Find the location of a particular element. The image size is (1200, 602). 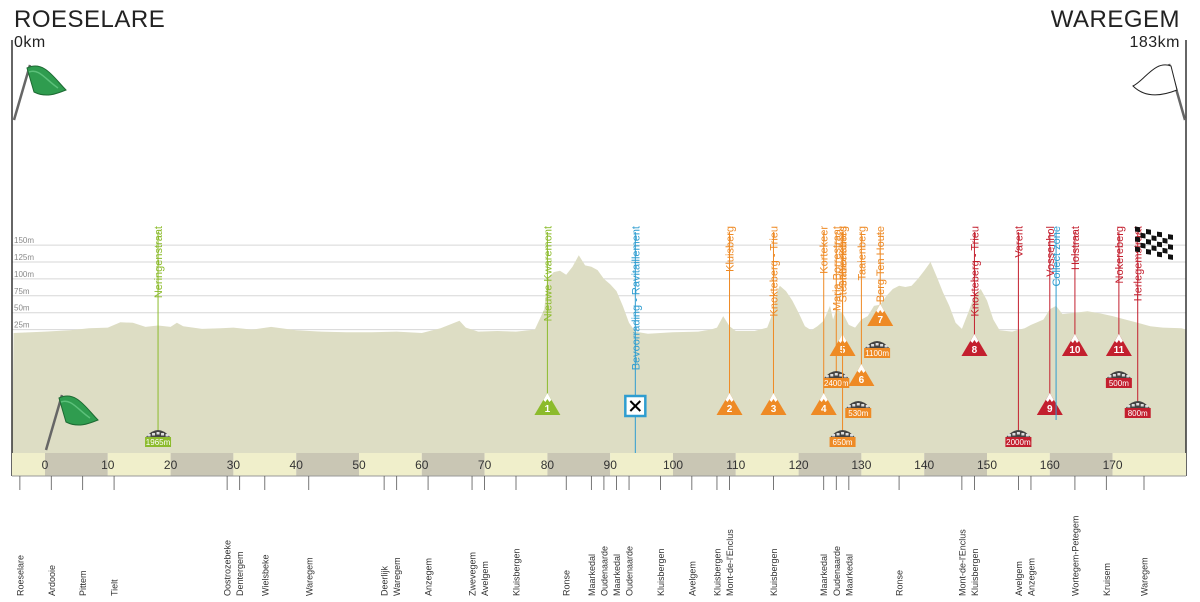

x-tick-label: 80 is located at coordinates (548, 465).